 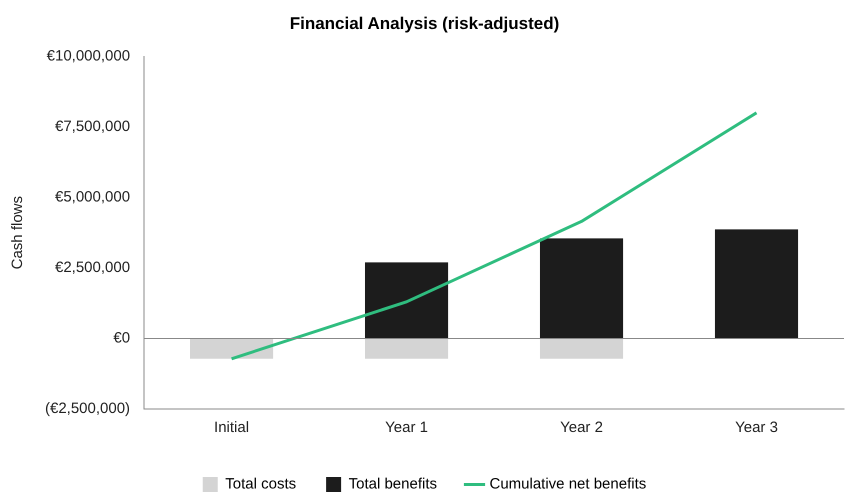 What do you see at coordinates (232, 427) in the screenshot?
I see `x-tick-label: Initial` at bounding box center [232, 427].